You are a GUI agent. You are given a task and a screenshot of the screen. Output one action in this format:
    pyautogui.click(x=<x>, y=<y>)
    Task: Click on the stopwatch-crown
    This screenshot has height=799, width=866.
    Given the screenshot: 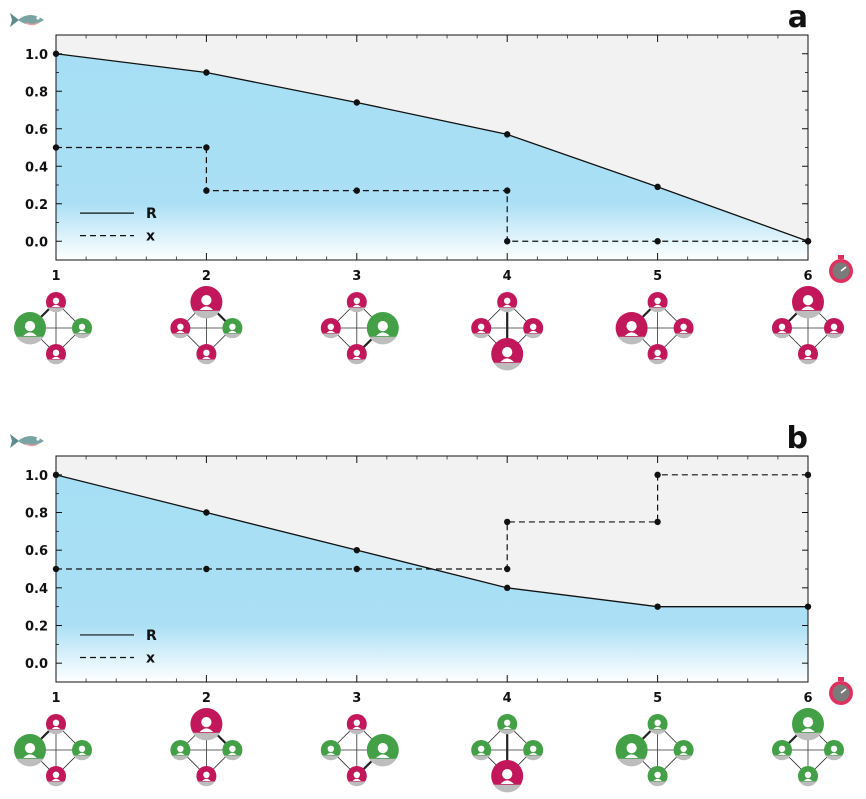 What is the action you would take?
    pyautogui.click(x=841, y=257)
    